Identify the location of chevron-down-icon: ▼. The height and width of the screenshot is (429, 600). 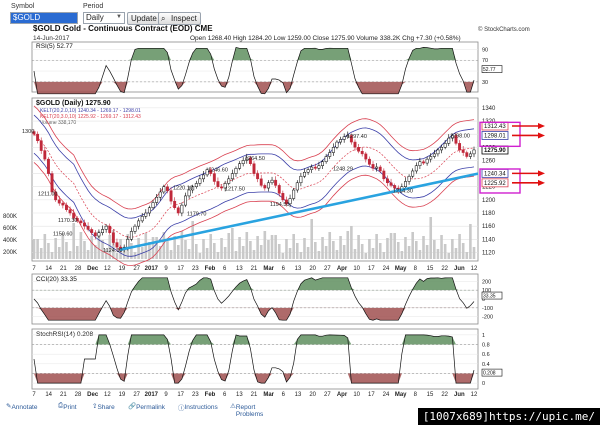
(119, 17).